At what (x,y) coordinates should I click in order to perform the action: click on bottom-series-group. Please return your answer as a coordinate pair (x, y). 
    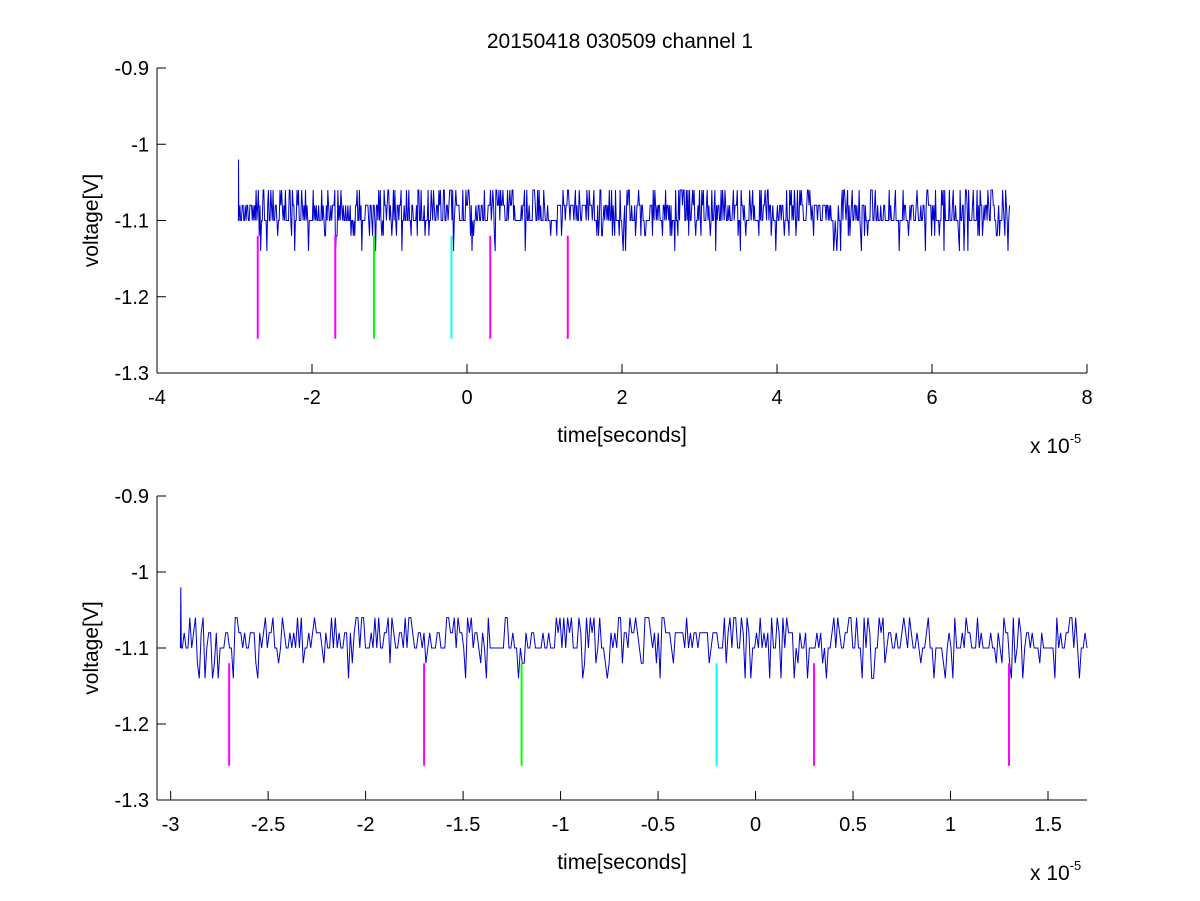
    Looking at the image, I should click on (633, 633).